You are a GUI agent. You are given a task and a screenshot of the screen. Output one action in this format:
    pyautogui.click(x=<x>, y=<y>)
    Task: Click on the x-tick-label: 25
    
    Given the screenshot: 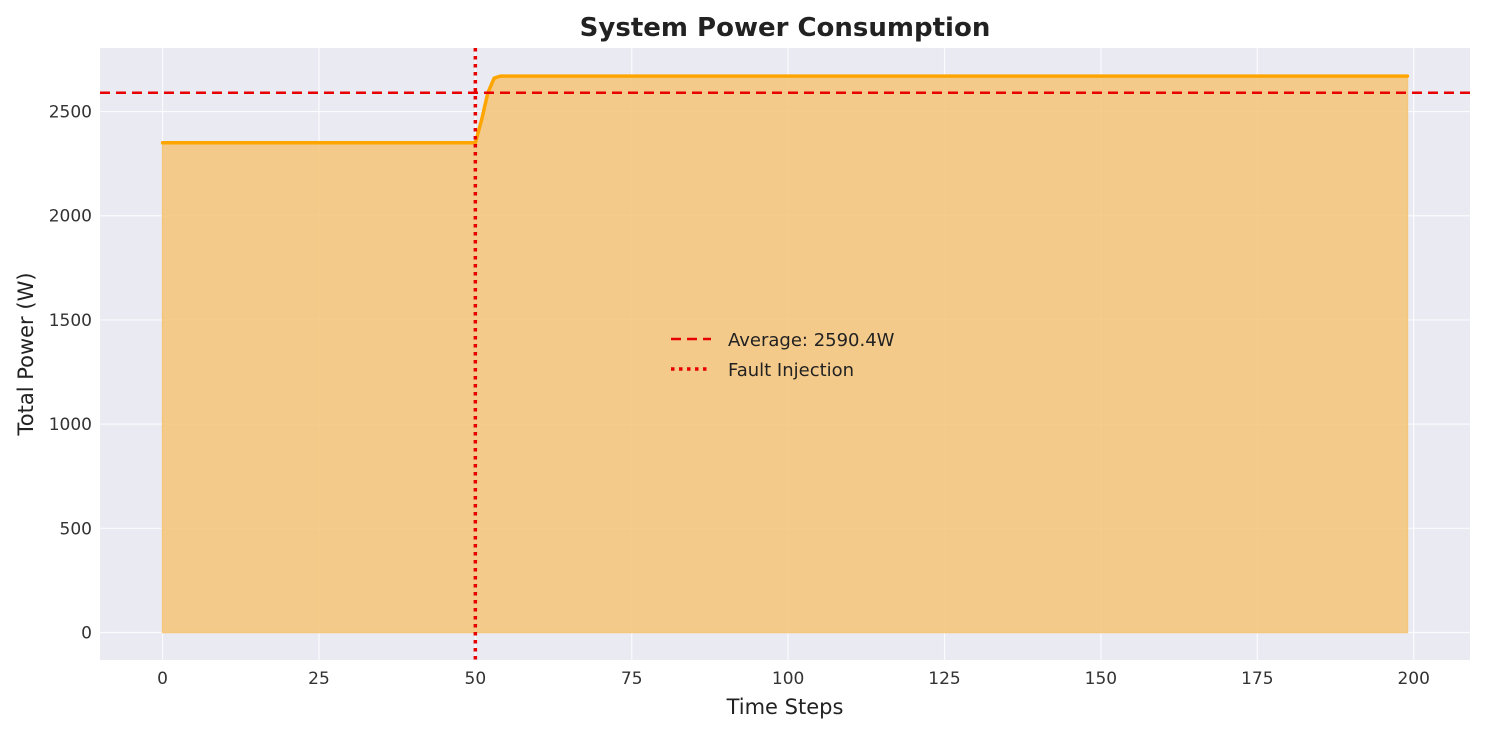 What is the action you would take?
    pyautogui.click(x=319, y=679)
    